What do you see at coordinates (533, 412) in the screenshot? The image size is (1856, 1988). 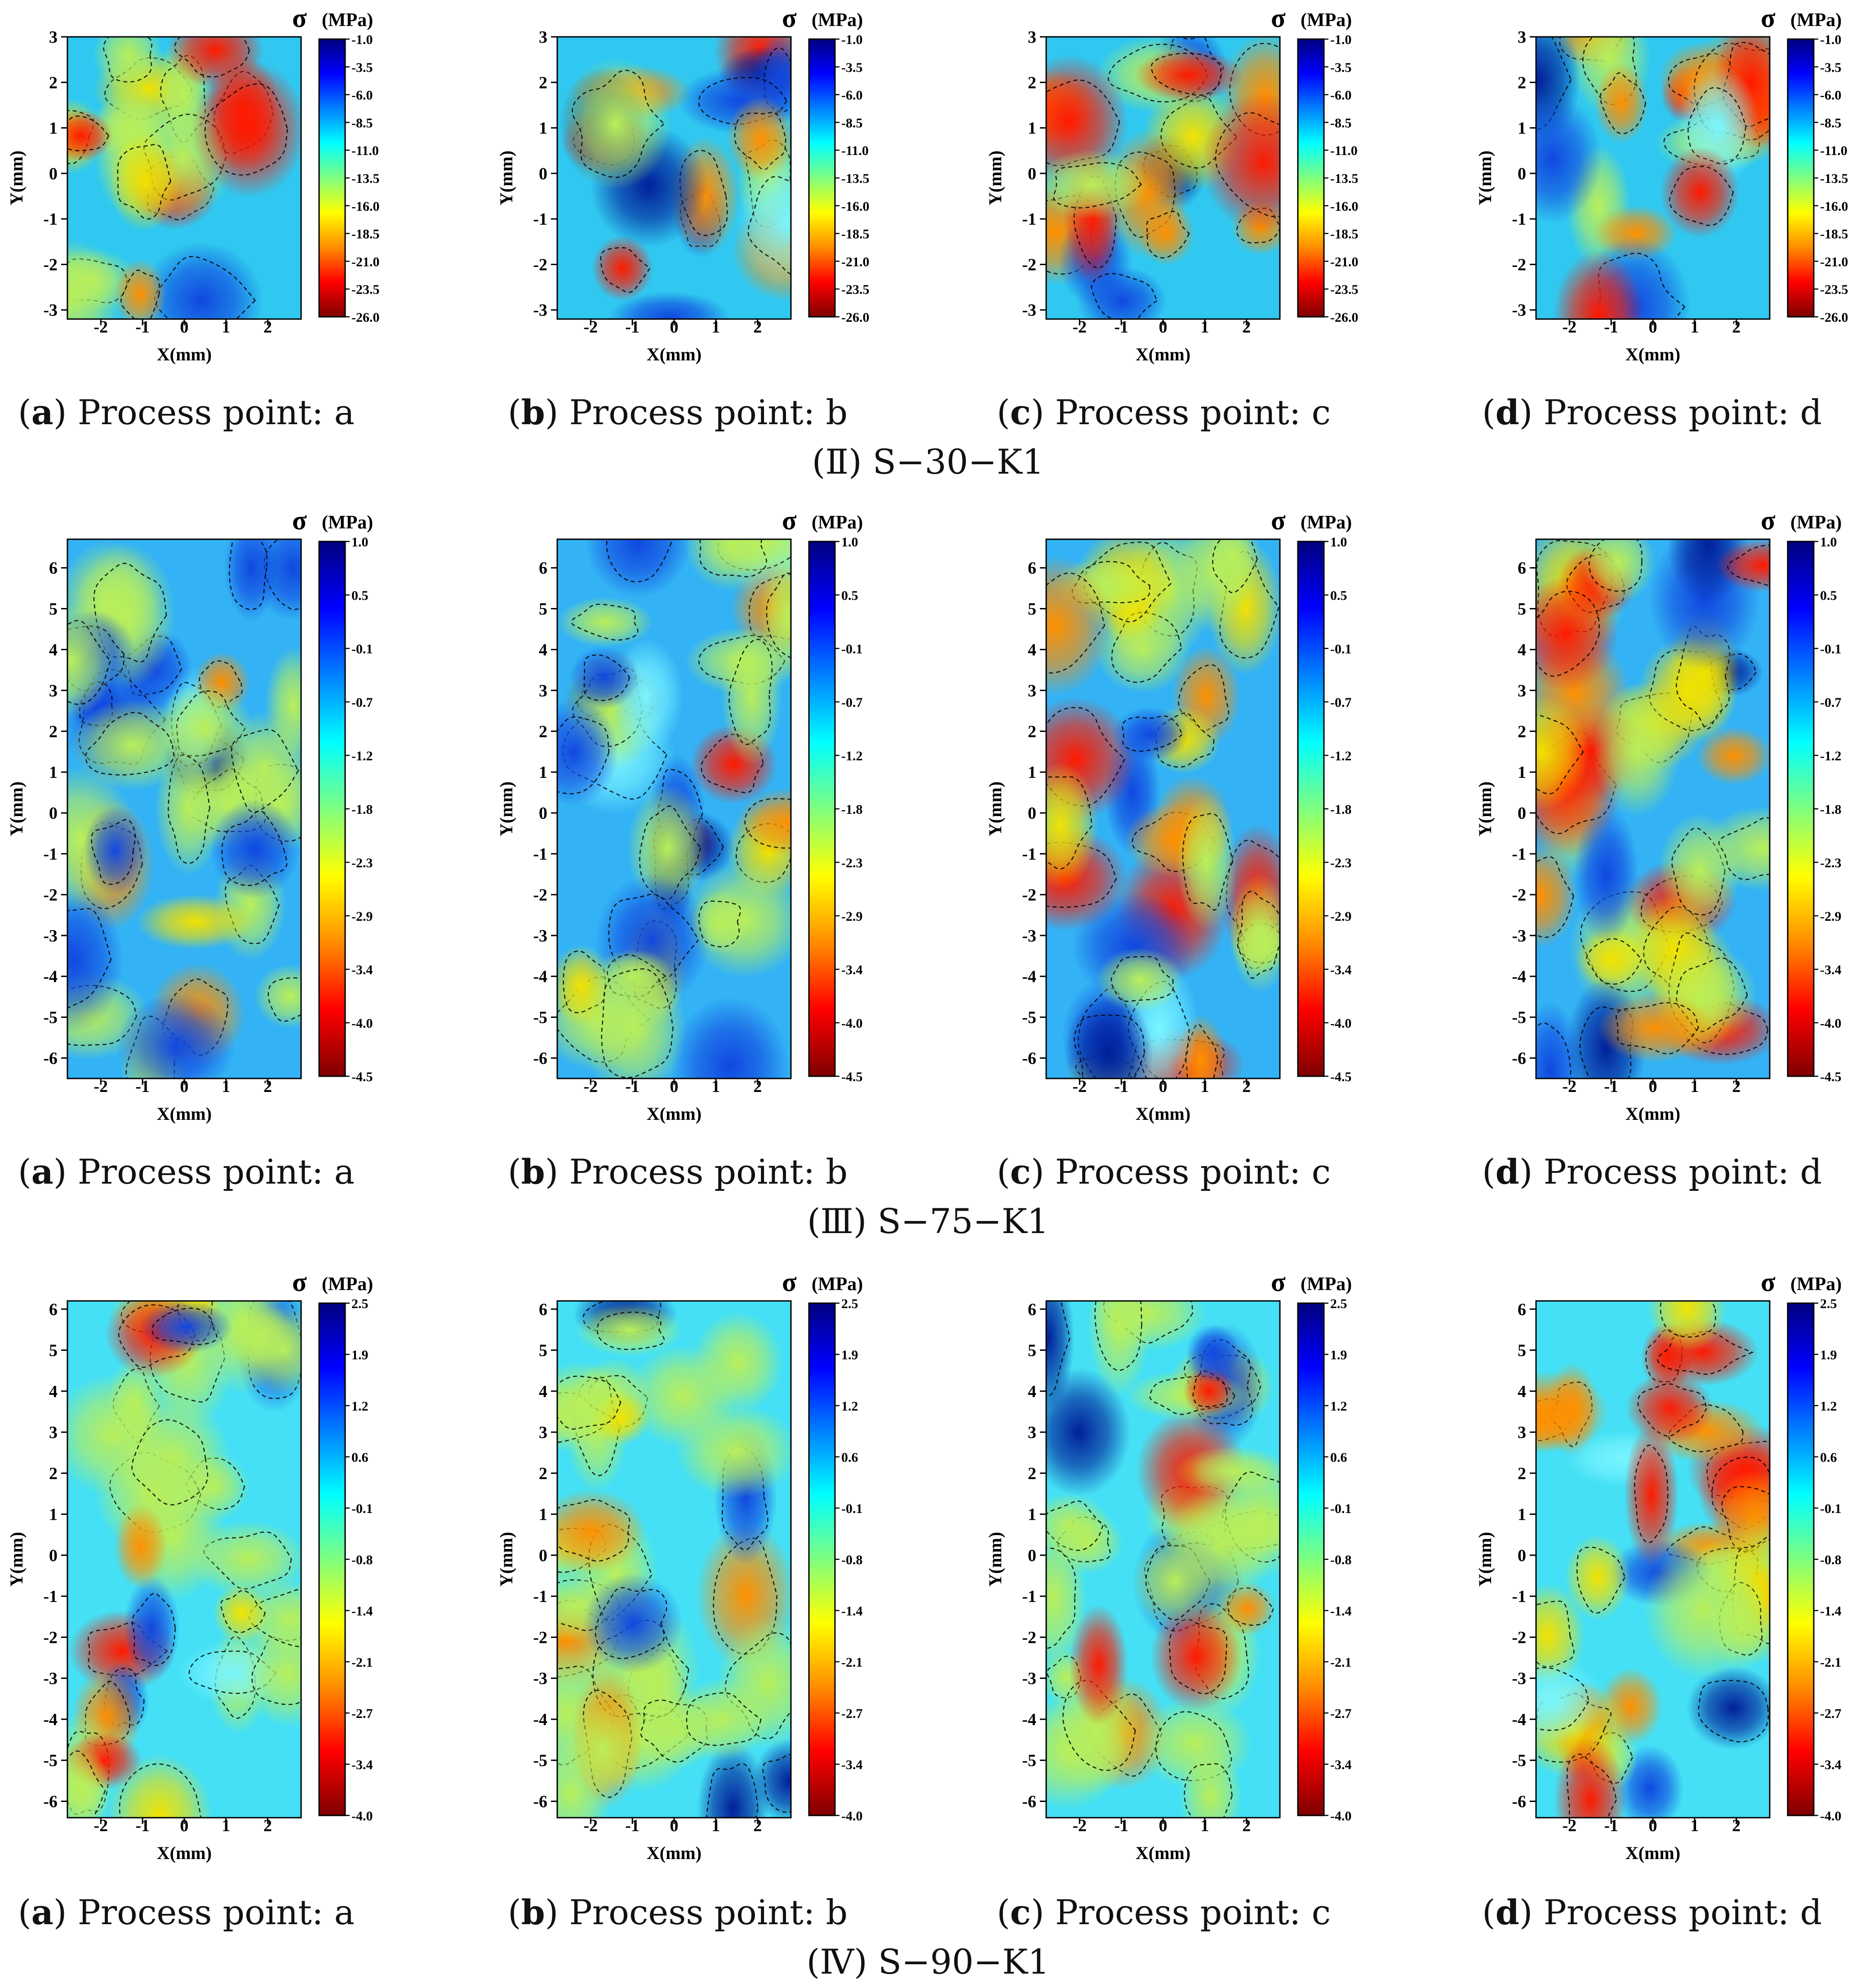 I see `panel-letter: b` at bounding box center [533, 412].